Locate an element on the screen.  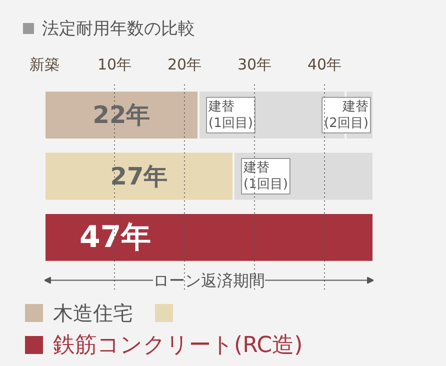
chart-title: 法定耐用年数の比較 is located at coordinates (118, 29).